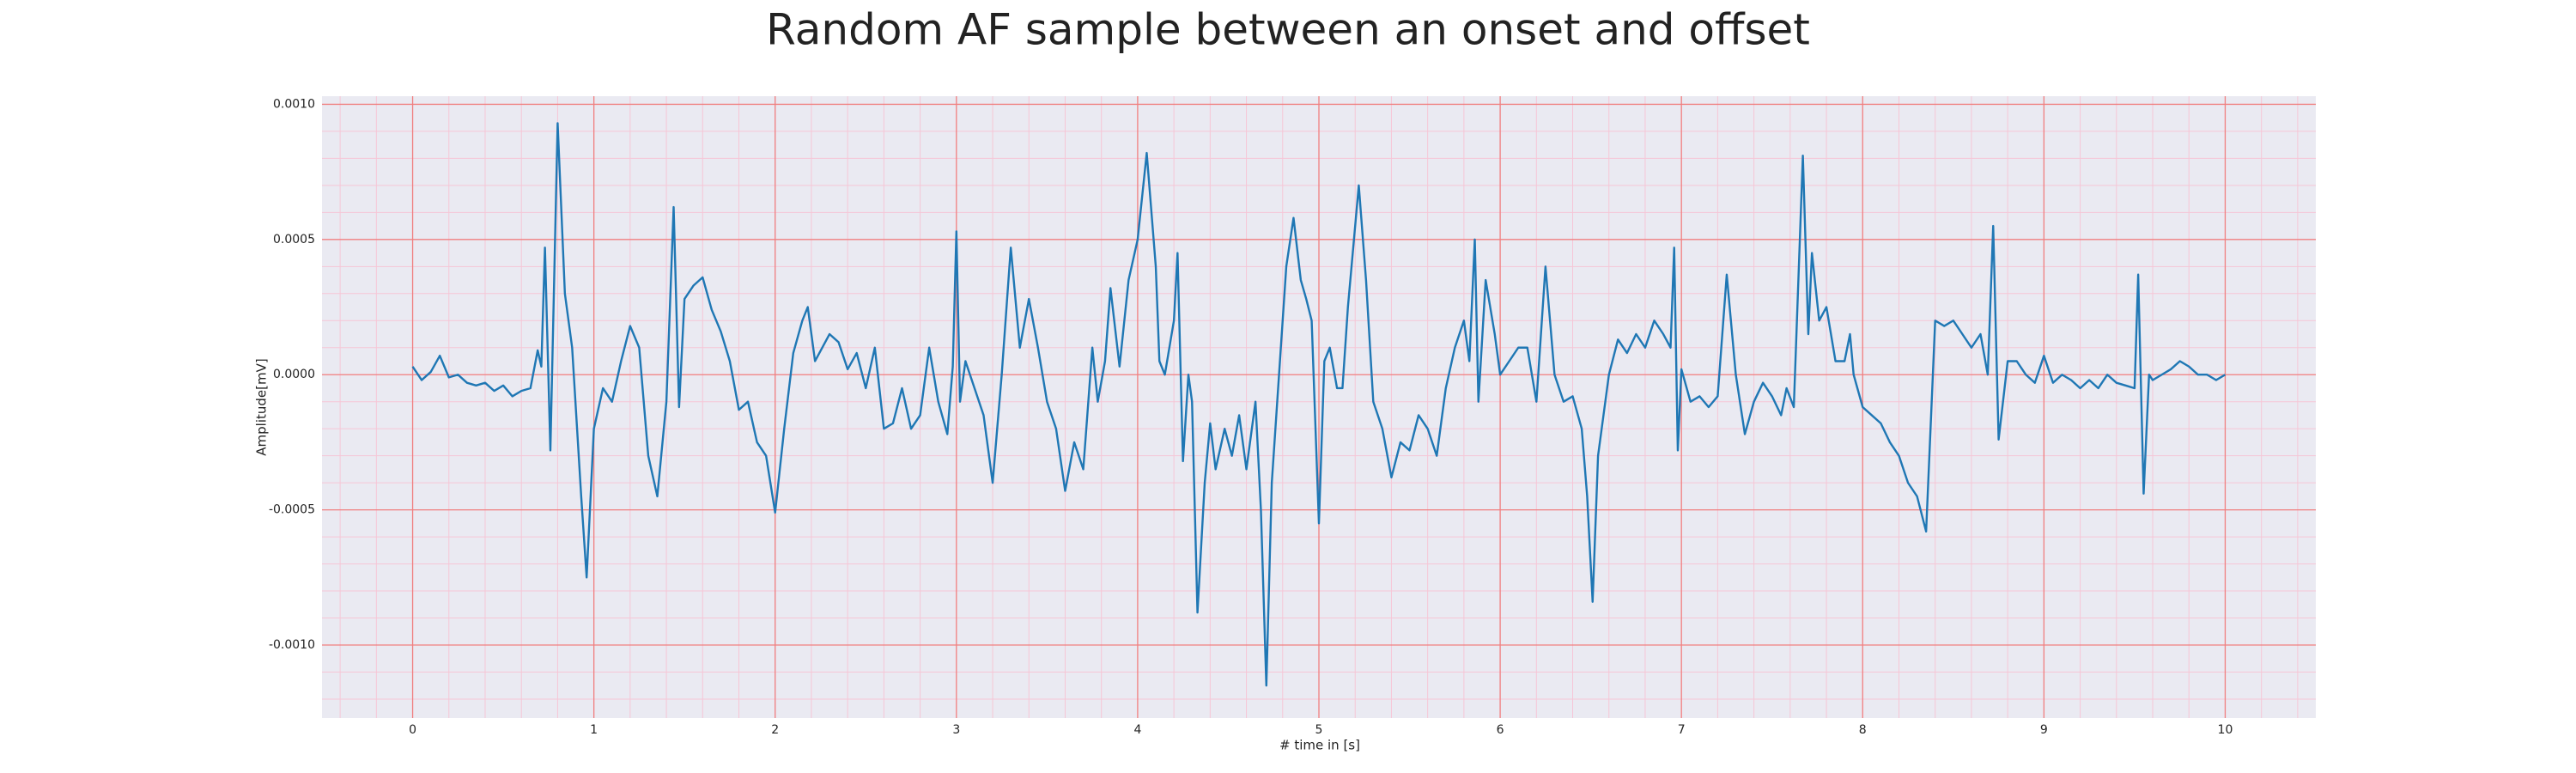 The image size is (2576, 773). I want to click on x-tick-label: 4, so click(1137, 730).